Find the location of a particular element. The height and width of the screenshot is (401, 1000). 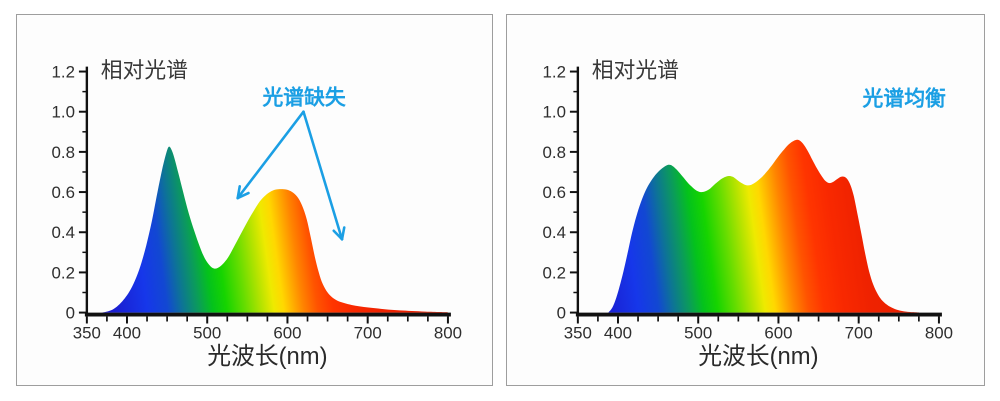

annotation-balanced-label: 光谱均衡 is located at coordinates (904, 98).